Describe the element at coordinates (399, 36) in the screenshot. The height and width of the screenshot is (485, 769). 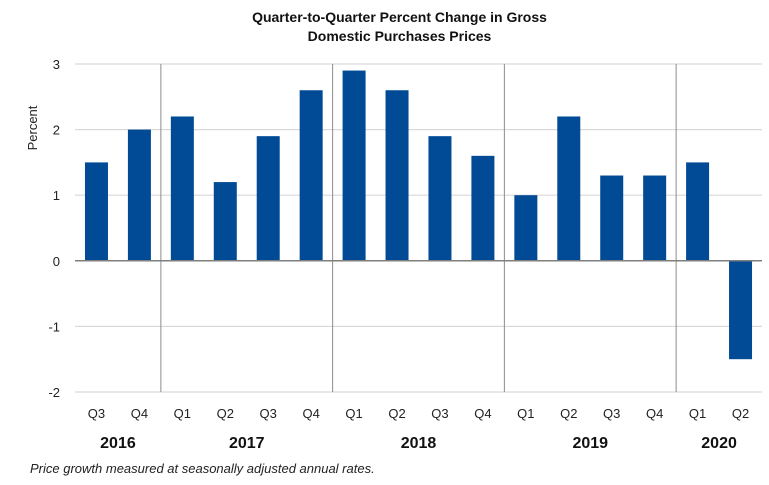
I see `chart-title-line-2: Domestic Purchases Prices` at that location.